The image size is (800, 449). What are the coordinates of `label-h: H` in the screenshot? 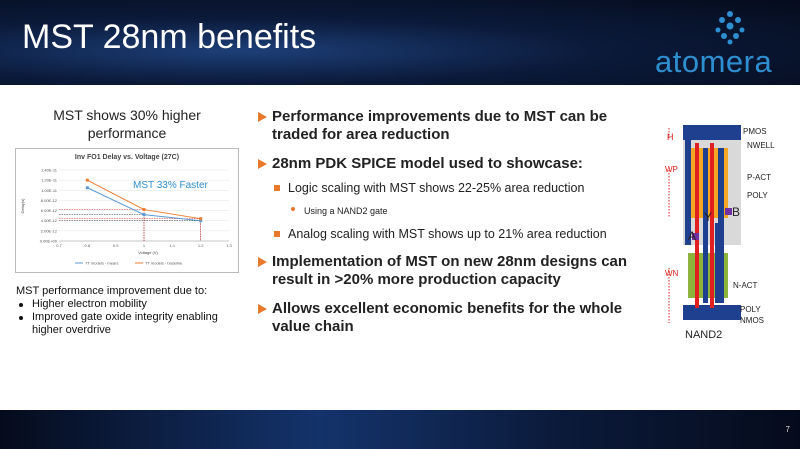 It's located at (670, 137).